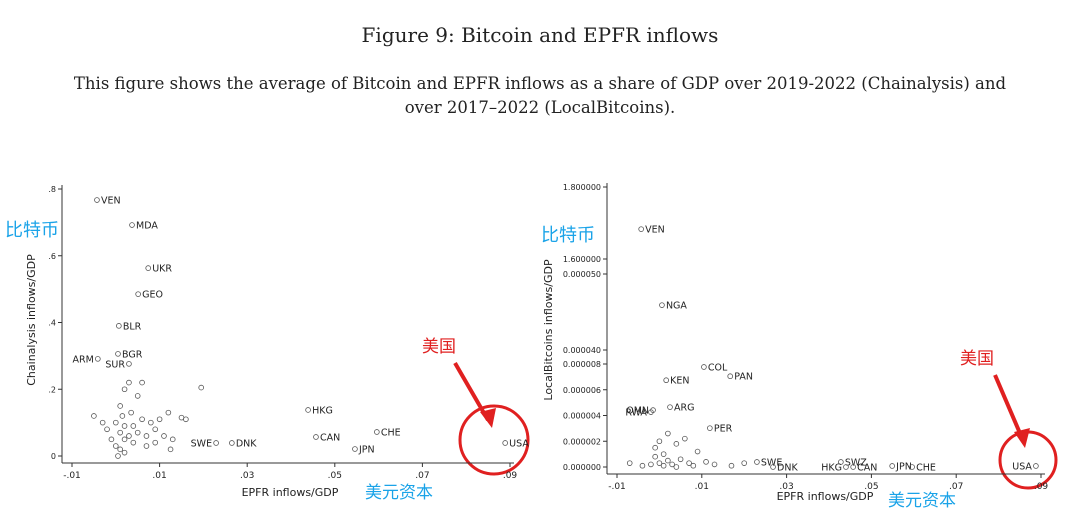  What do you see at coordinates (510, 476) in the screenshot?
I see `x-tick-label: .09` at bounding box center [510, 476].